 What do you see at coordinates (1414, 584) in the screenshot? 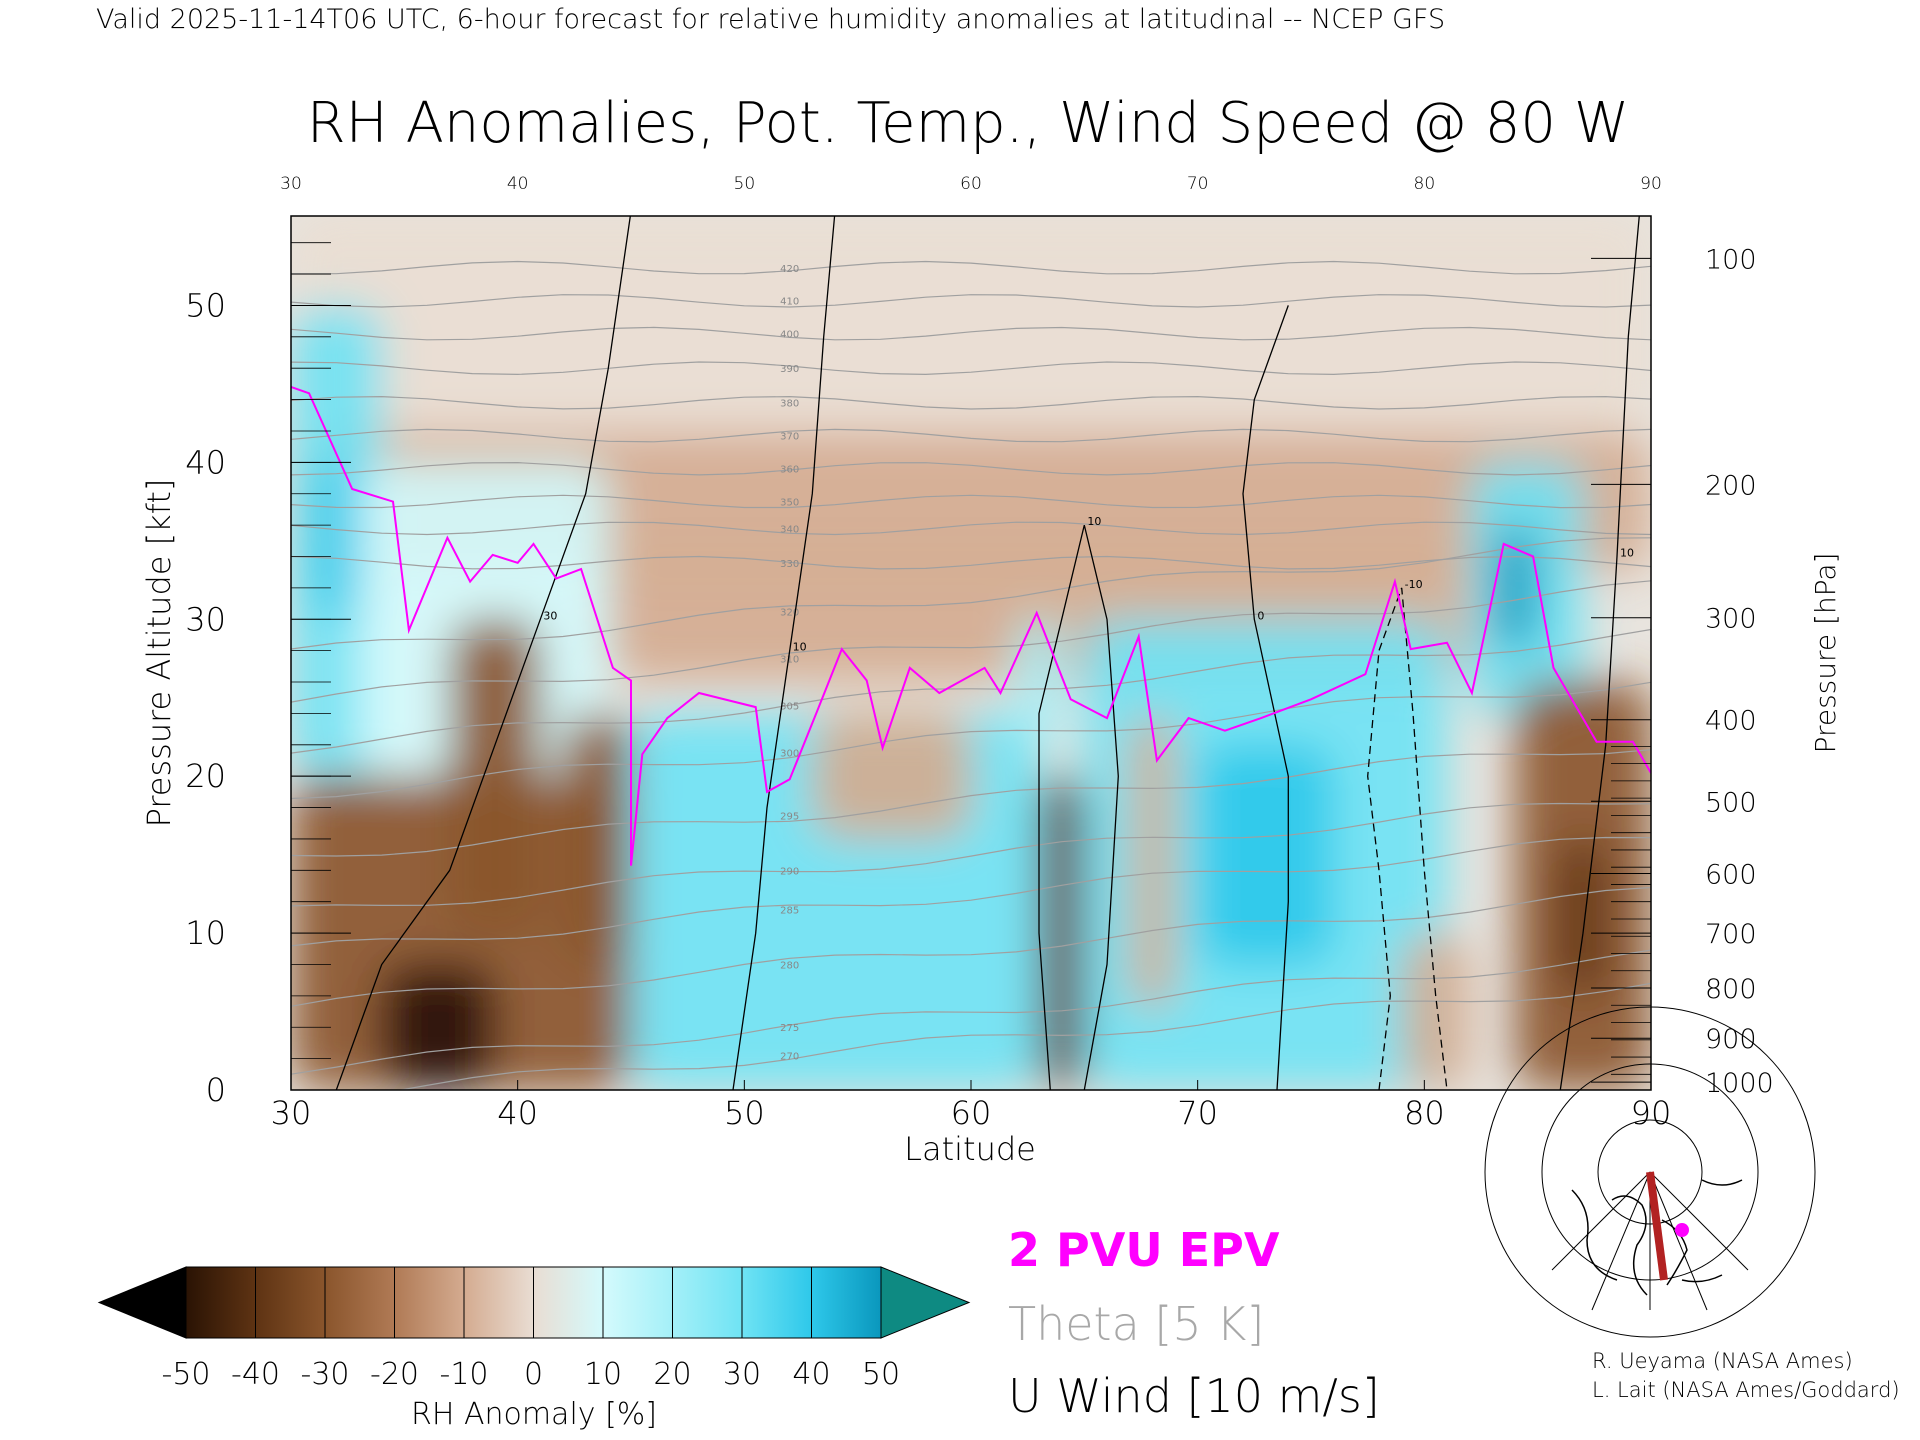
I see `u-wind-contour-label: -10` at bounding box center [1414, 584].